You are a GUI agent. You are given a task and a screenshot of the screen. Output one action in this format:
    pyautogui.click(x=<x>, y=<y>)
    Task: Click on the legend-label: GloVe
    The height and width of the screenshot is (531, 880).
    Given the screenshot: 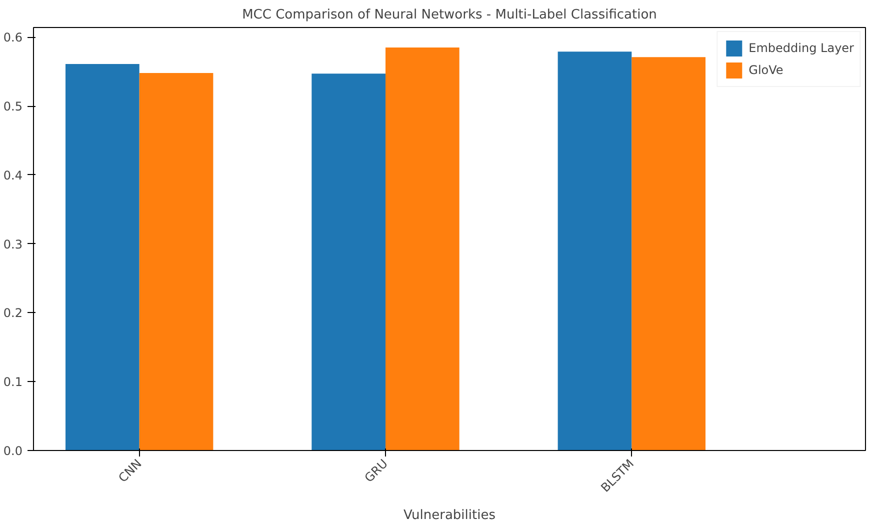 What is the action you would take?
    pyautogui.click(x=766, y=70)
    